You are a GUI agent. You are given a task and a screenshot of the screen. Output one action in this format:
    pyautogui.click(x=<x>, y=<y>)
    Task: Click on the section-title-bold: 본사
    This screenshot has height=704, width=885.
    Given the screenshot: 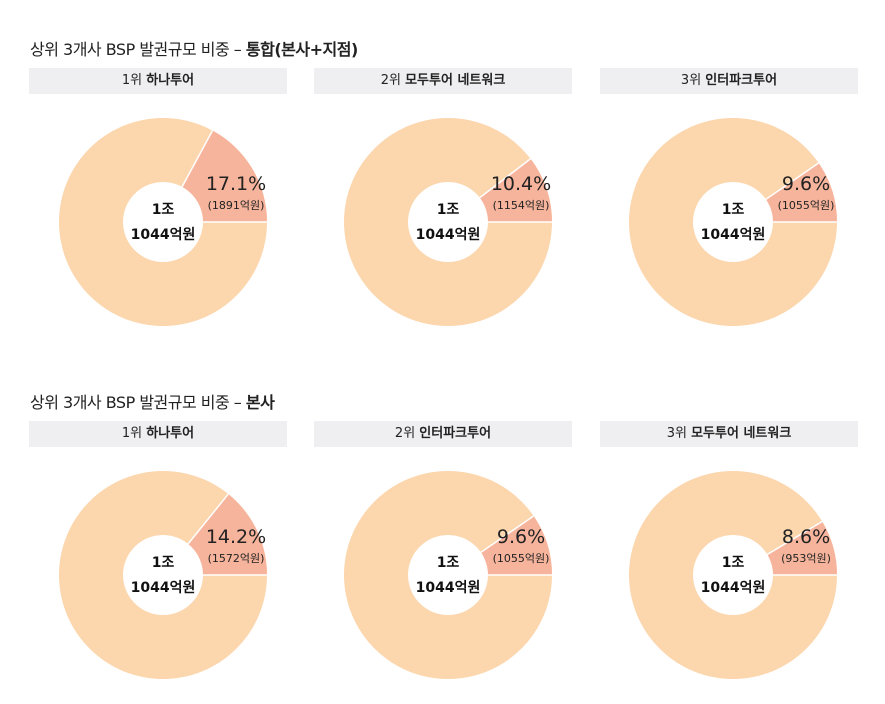 What is the action you would take?
    pyautogui.click(x=260, y=402)
    